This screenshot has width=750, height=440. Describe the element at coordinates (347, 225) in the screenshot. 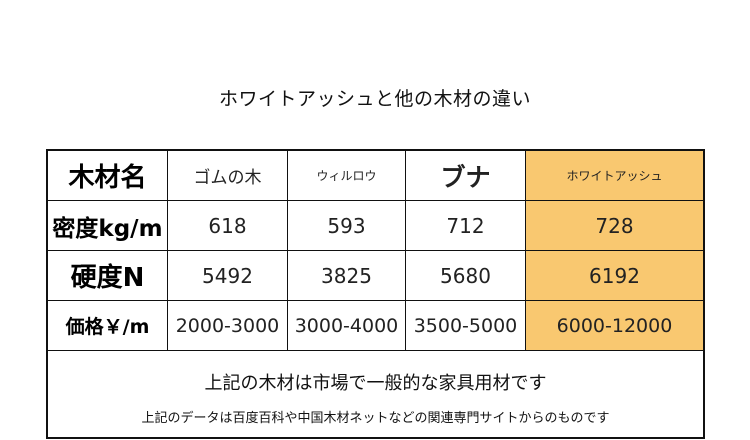

I see `table-cell: 593` at that location.